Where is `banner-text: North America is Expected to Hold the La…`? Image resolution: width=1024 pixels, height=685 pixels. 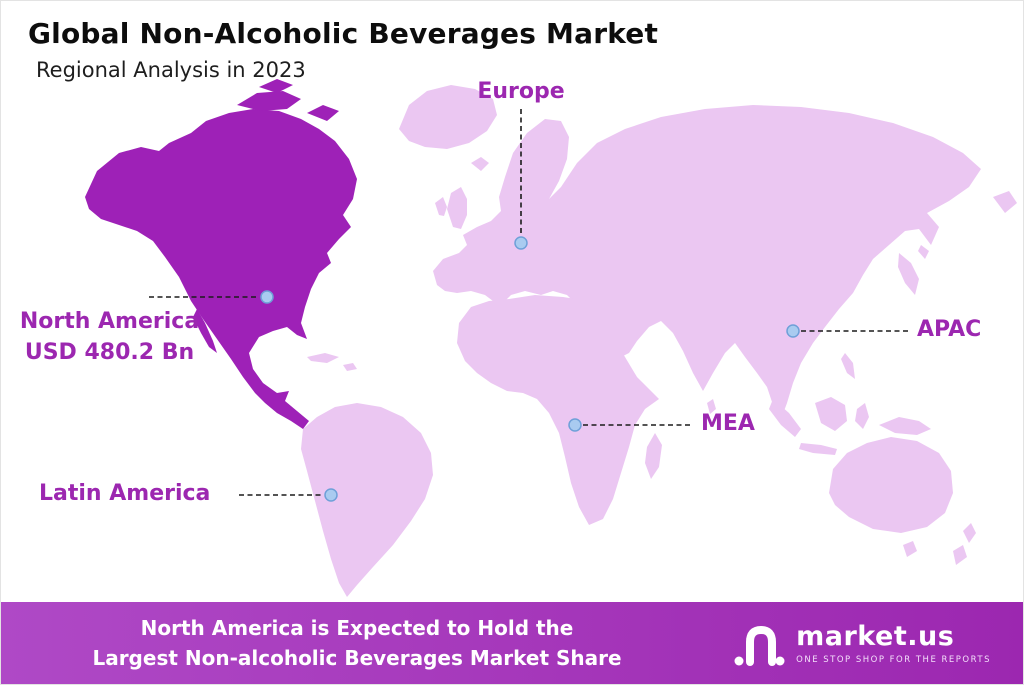
banner-text: North America is Expected to Hold the La… is located at coordinates (357, 643).